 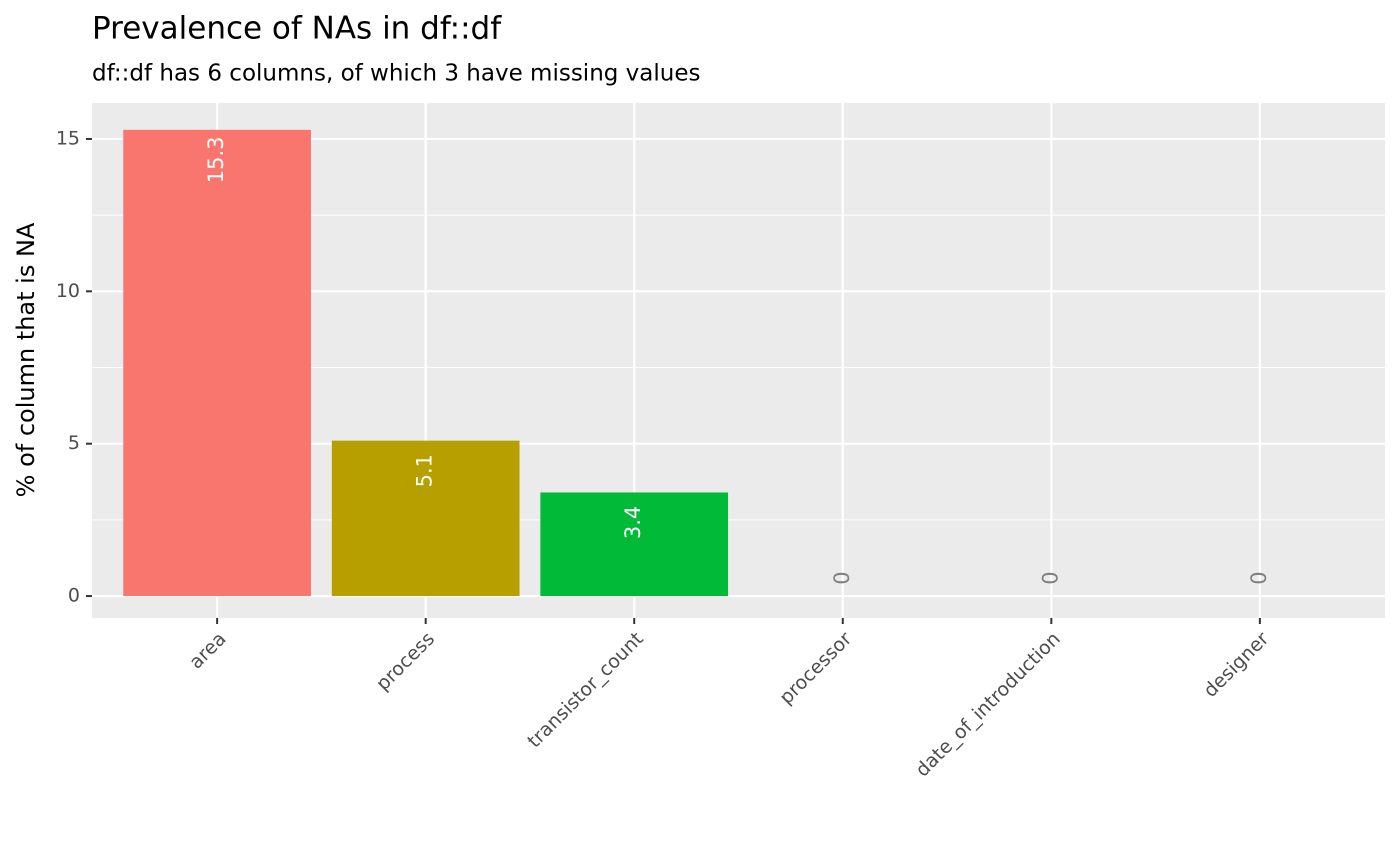 I want to click on data-label: 5.1, so click(x=425, y=470).